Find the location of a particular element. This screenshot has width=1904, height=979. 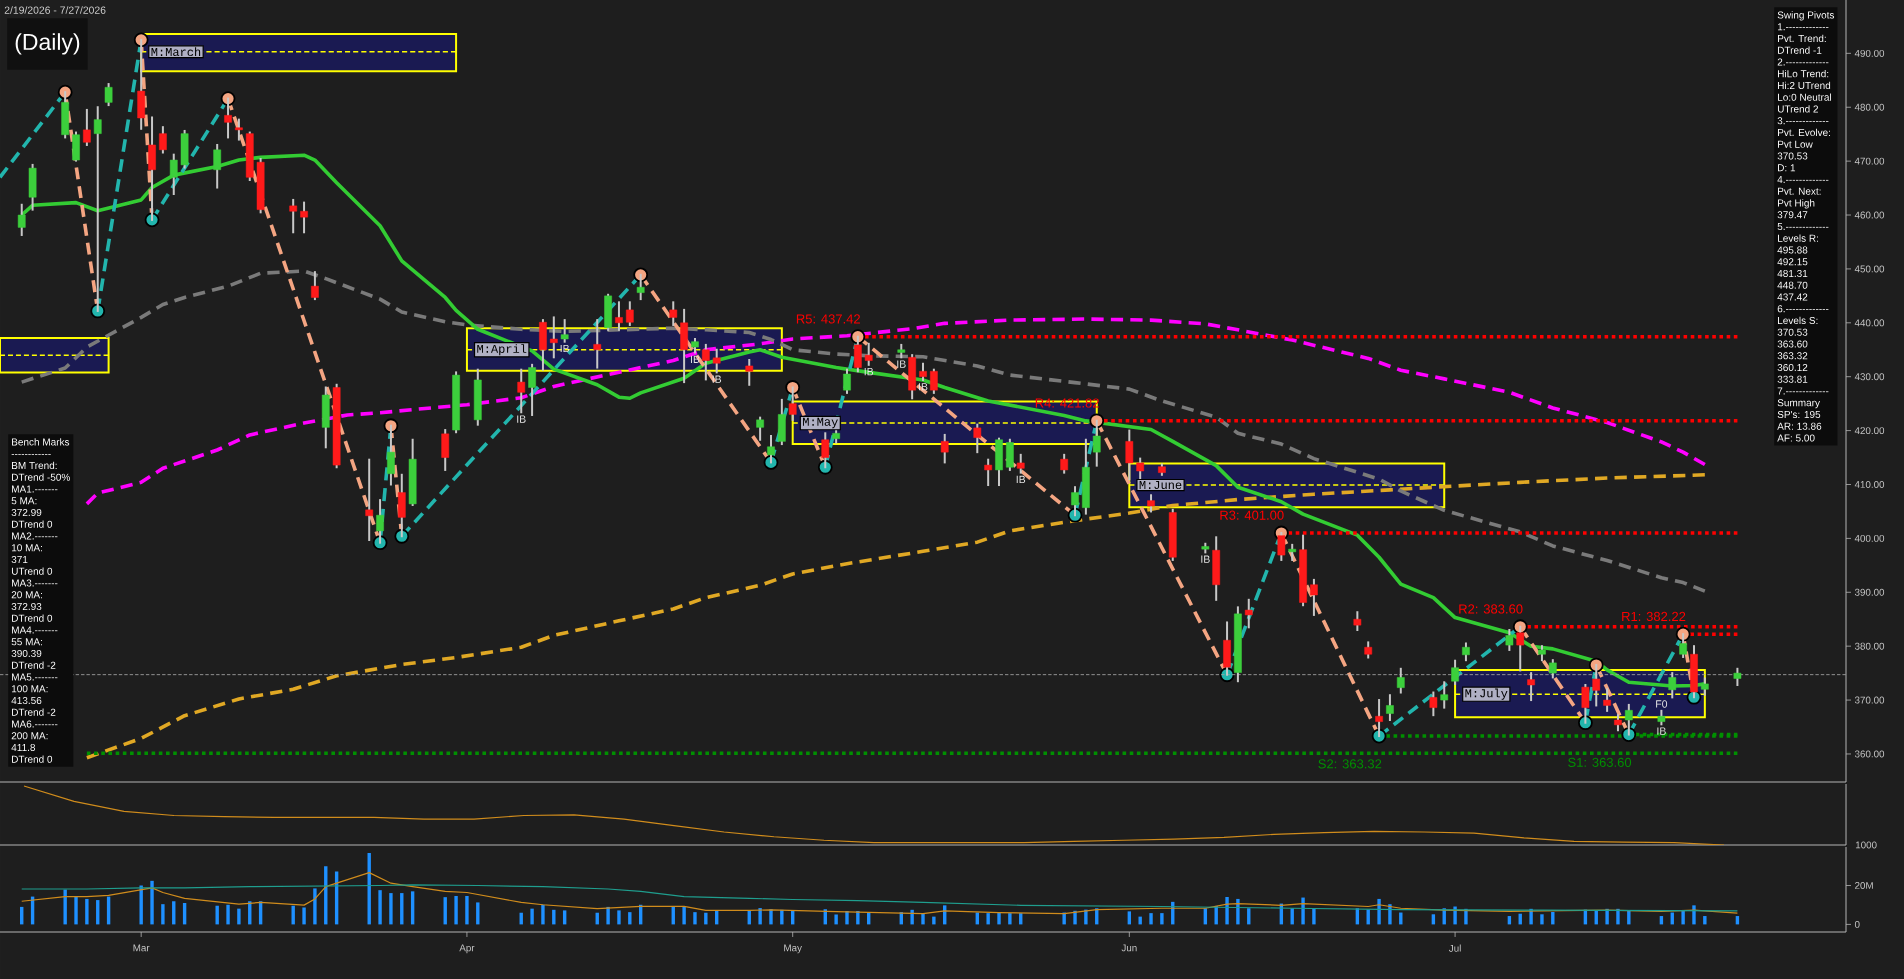

annotation: MA5.------- is located at coordinates (35, 677).